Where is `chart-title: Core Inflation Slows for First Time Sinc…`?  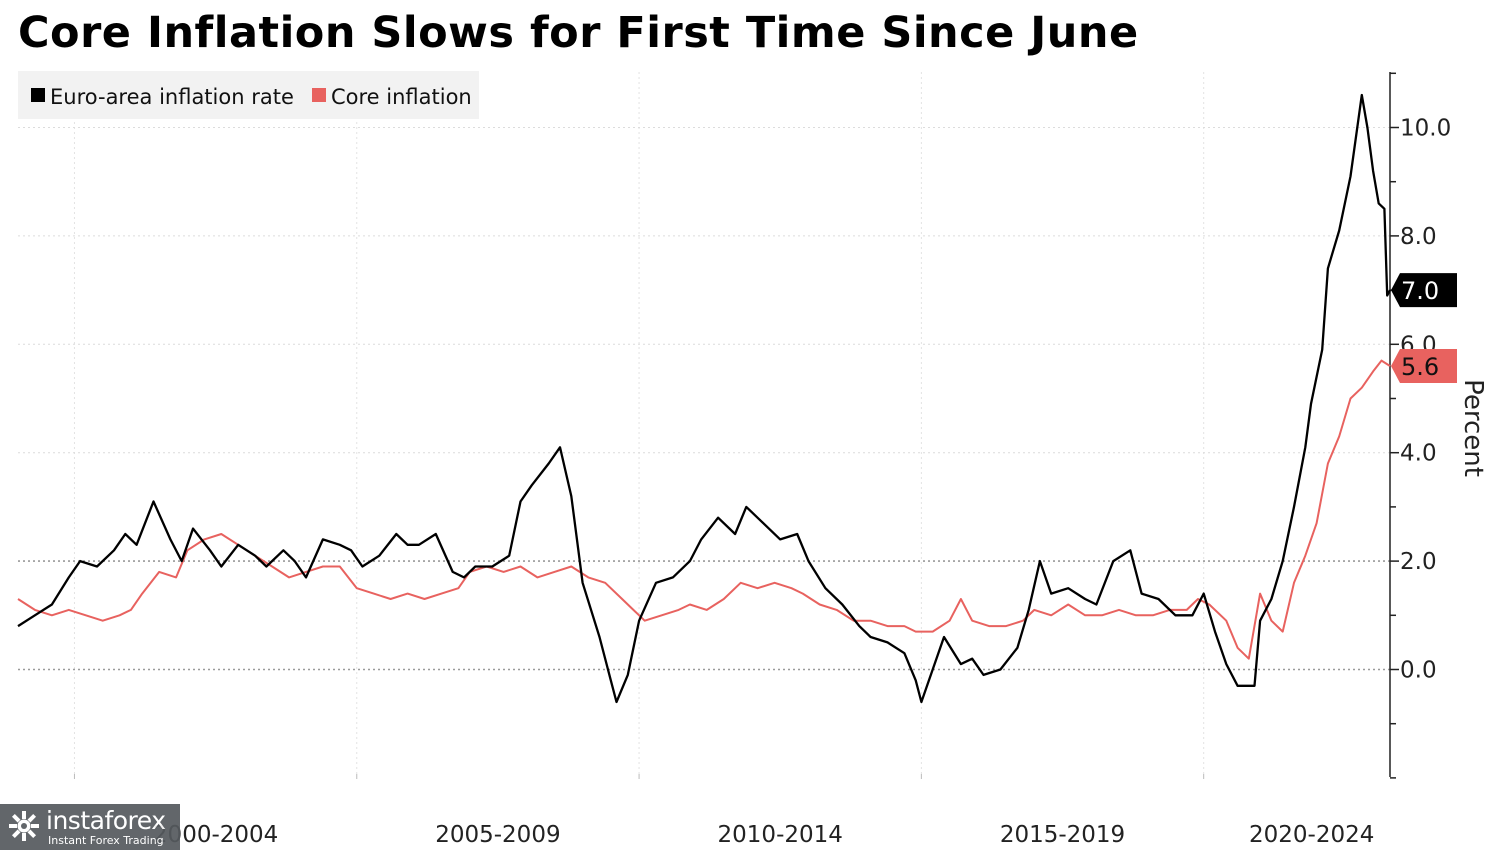
chart-title: Core Inflation Slows for First Time Sinc… is located at coordinates (578, 33).